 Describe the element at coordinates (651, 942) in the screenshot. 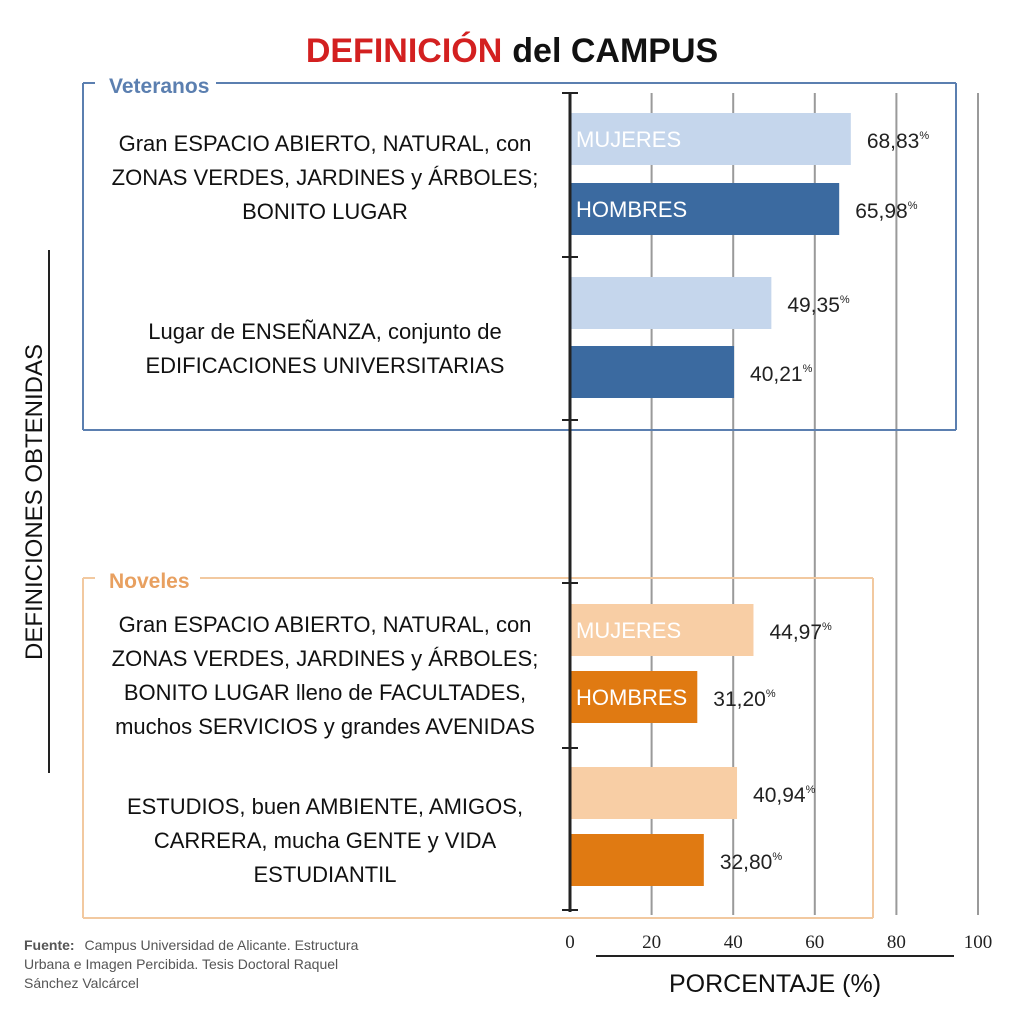

I see `x-tick-label: 20` at that location.